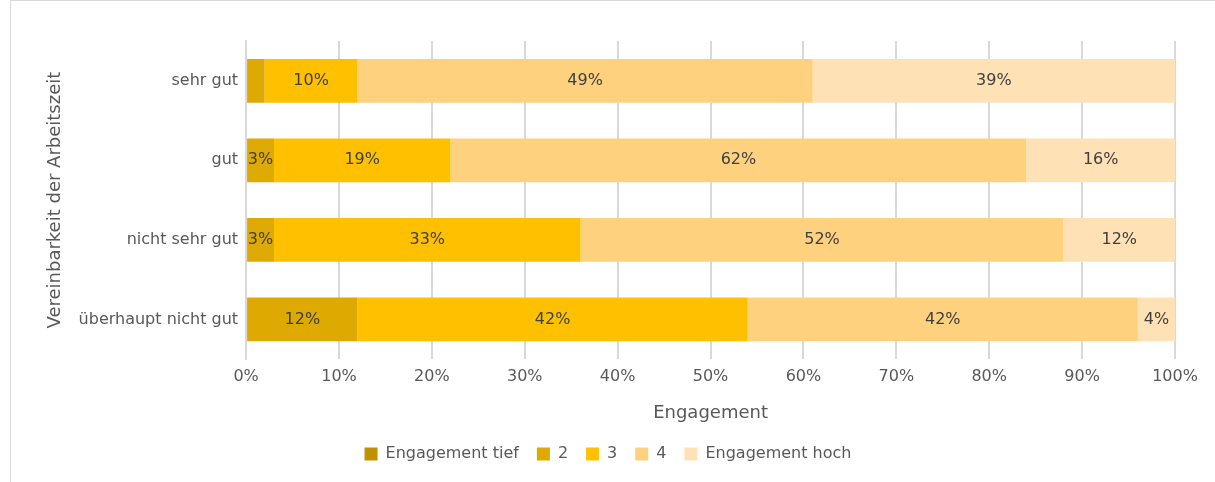 The image size is (1215, 482). I want to click on y-tick-label: sehr gut, so click(205, 79).